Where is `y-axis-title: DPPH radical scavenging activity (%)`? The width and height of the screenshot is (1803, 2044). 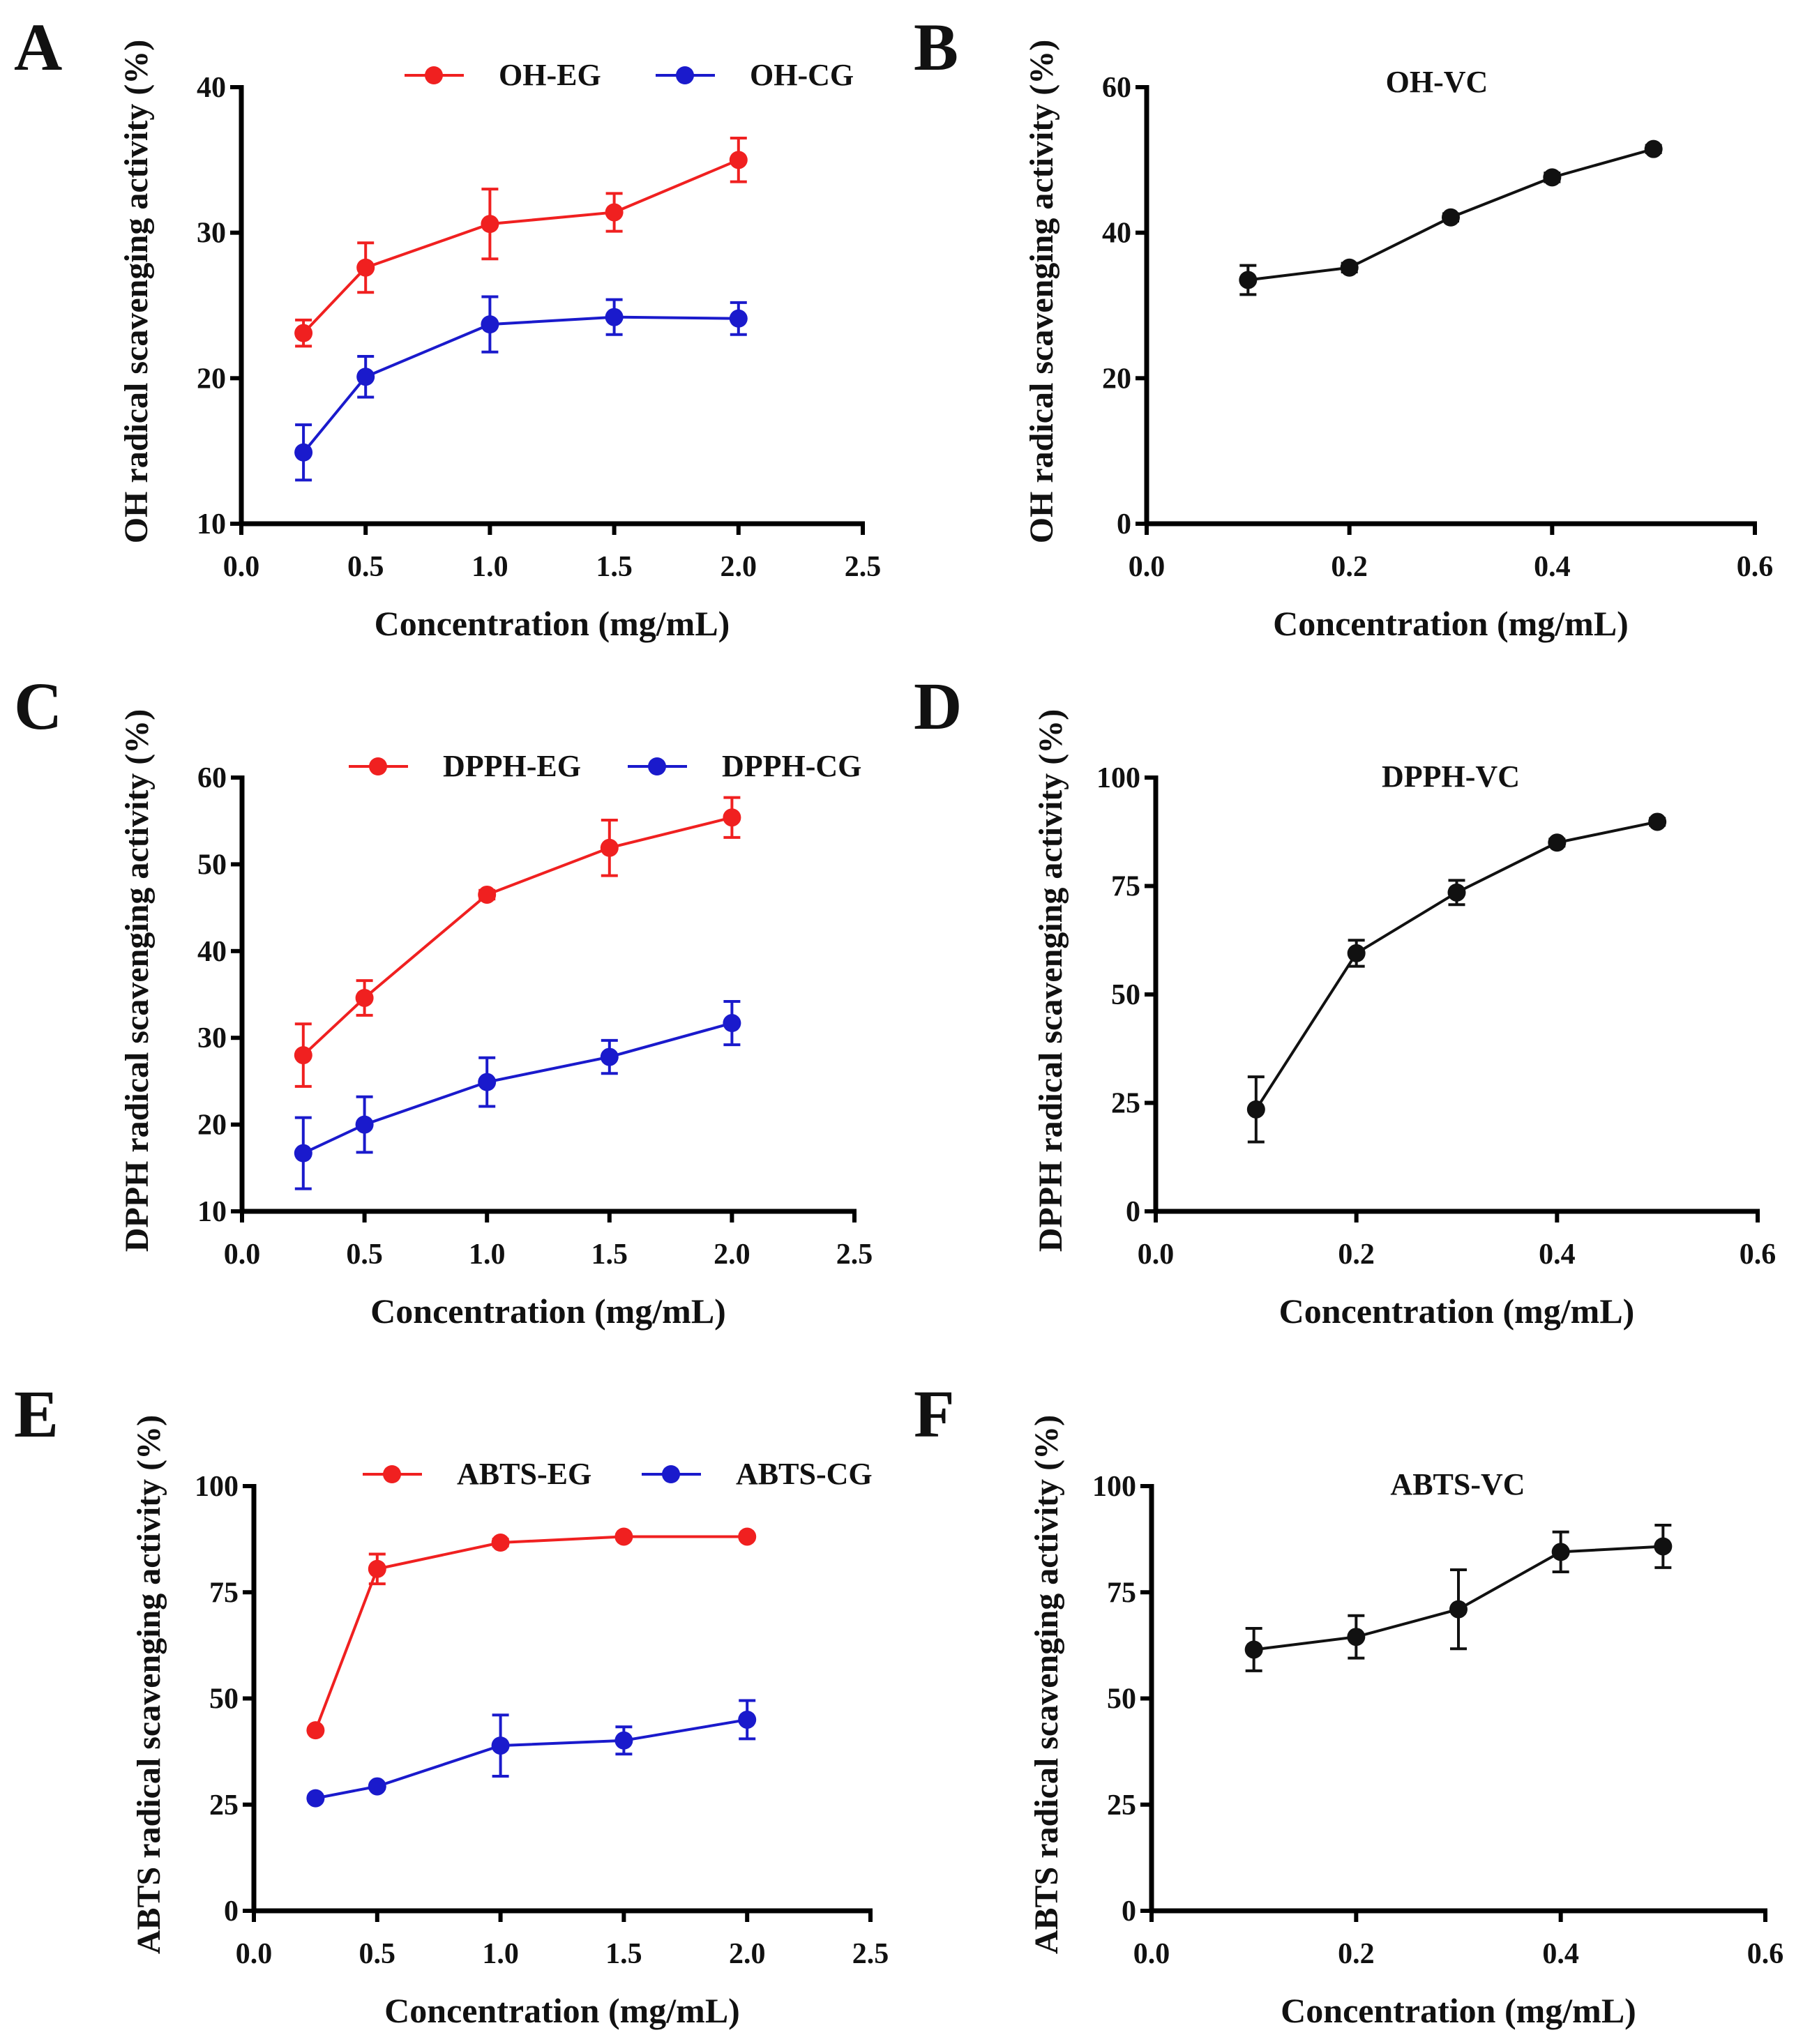 y-axis-title: DPPH radical scavenging activity (%) is located at coordinates (1050, 981).